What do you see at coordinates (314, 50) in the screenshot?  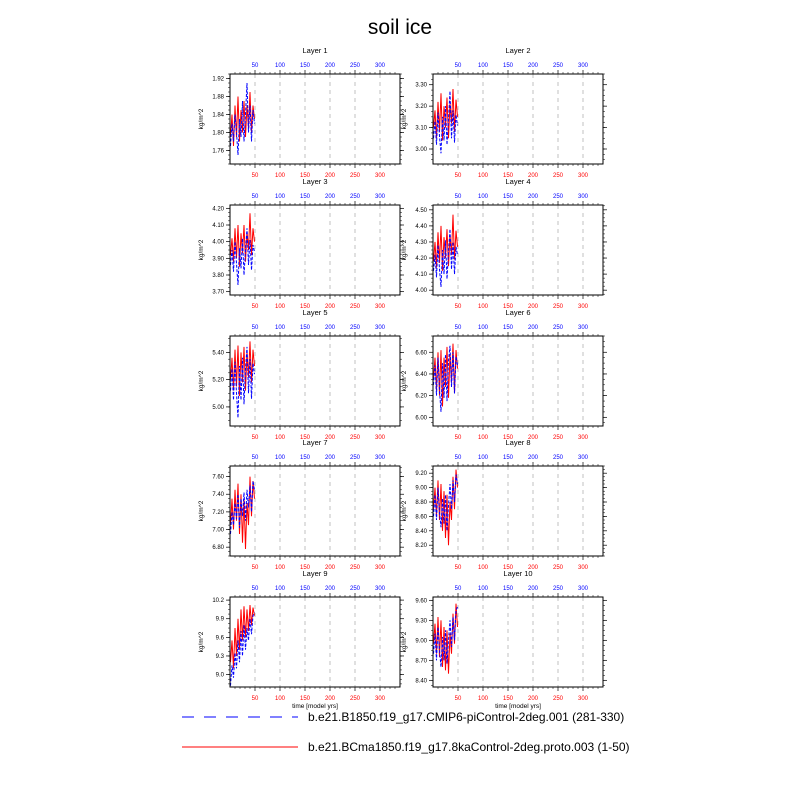 I see `panel-title: Layer 1` at bounding box center [314, 50].